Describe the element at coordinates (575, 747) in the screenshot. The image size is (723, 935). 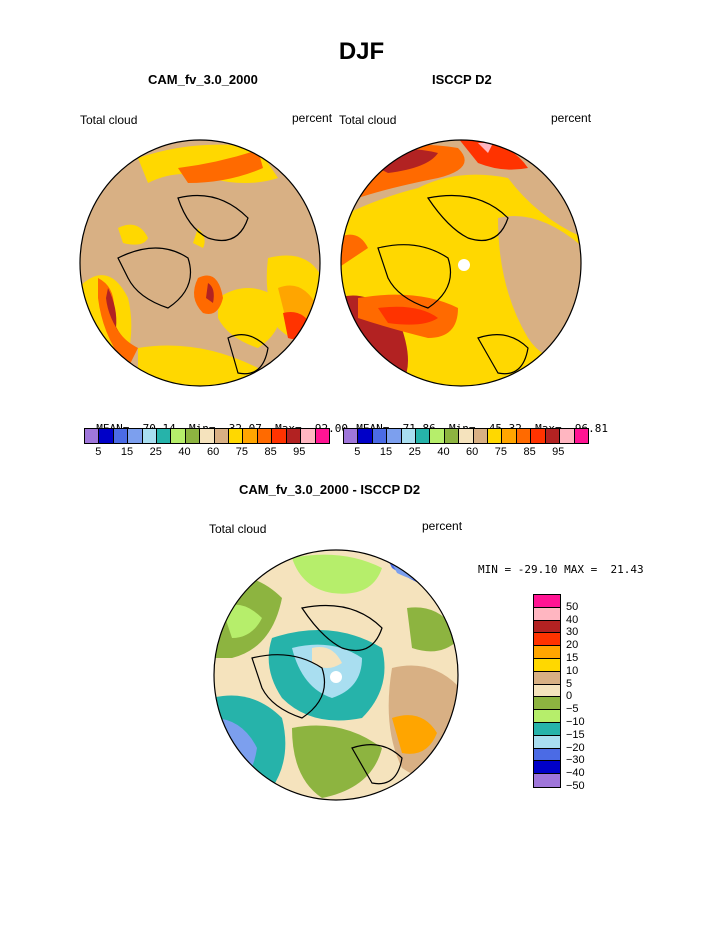
I see `colorbar-tick-label: −20` at that location.